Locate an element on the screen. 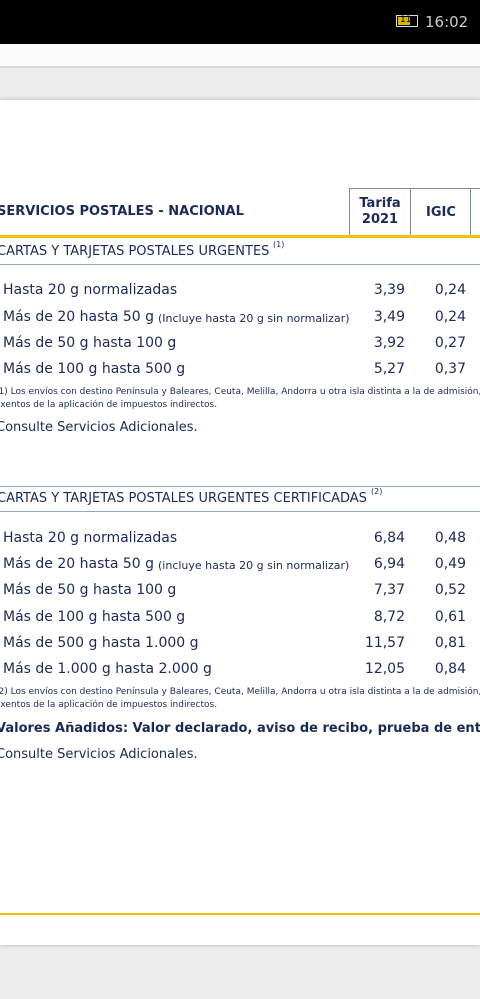  header-cell is located at coordinates (475, 212).